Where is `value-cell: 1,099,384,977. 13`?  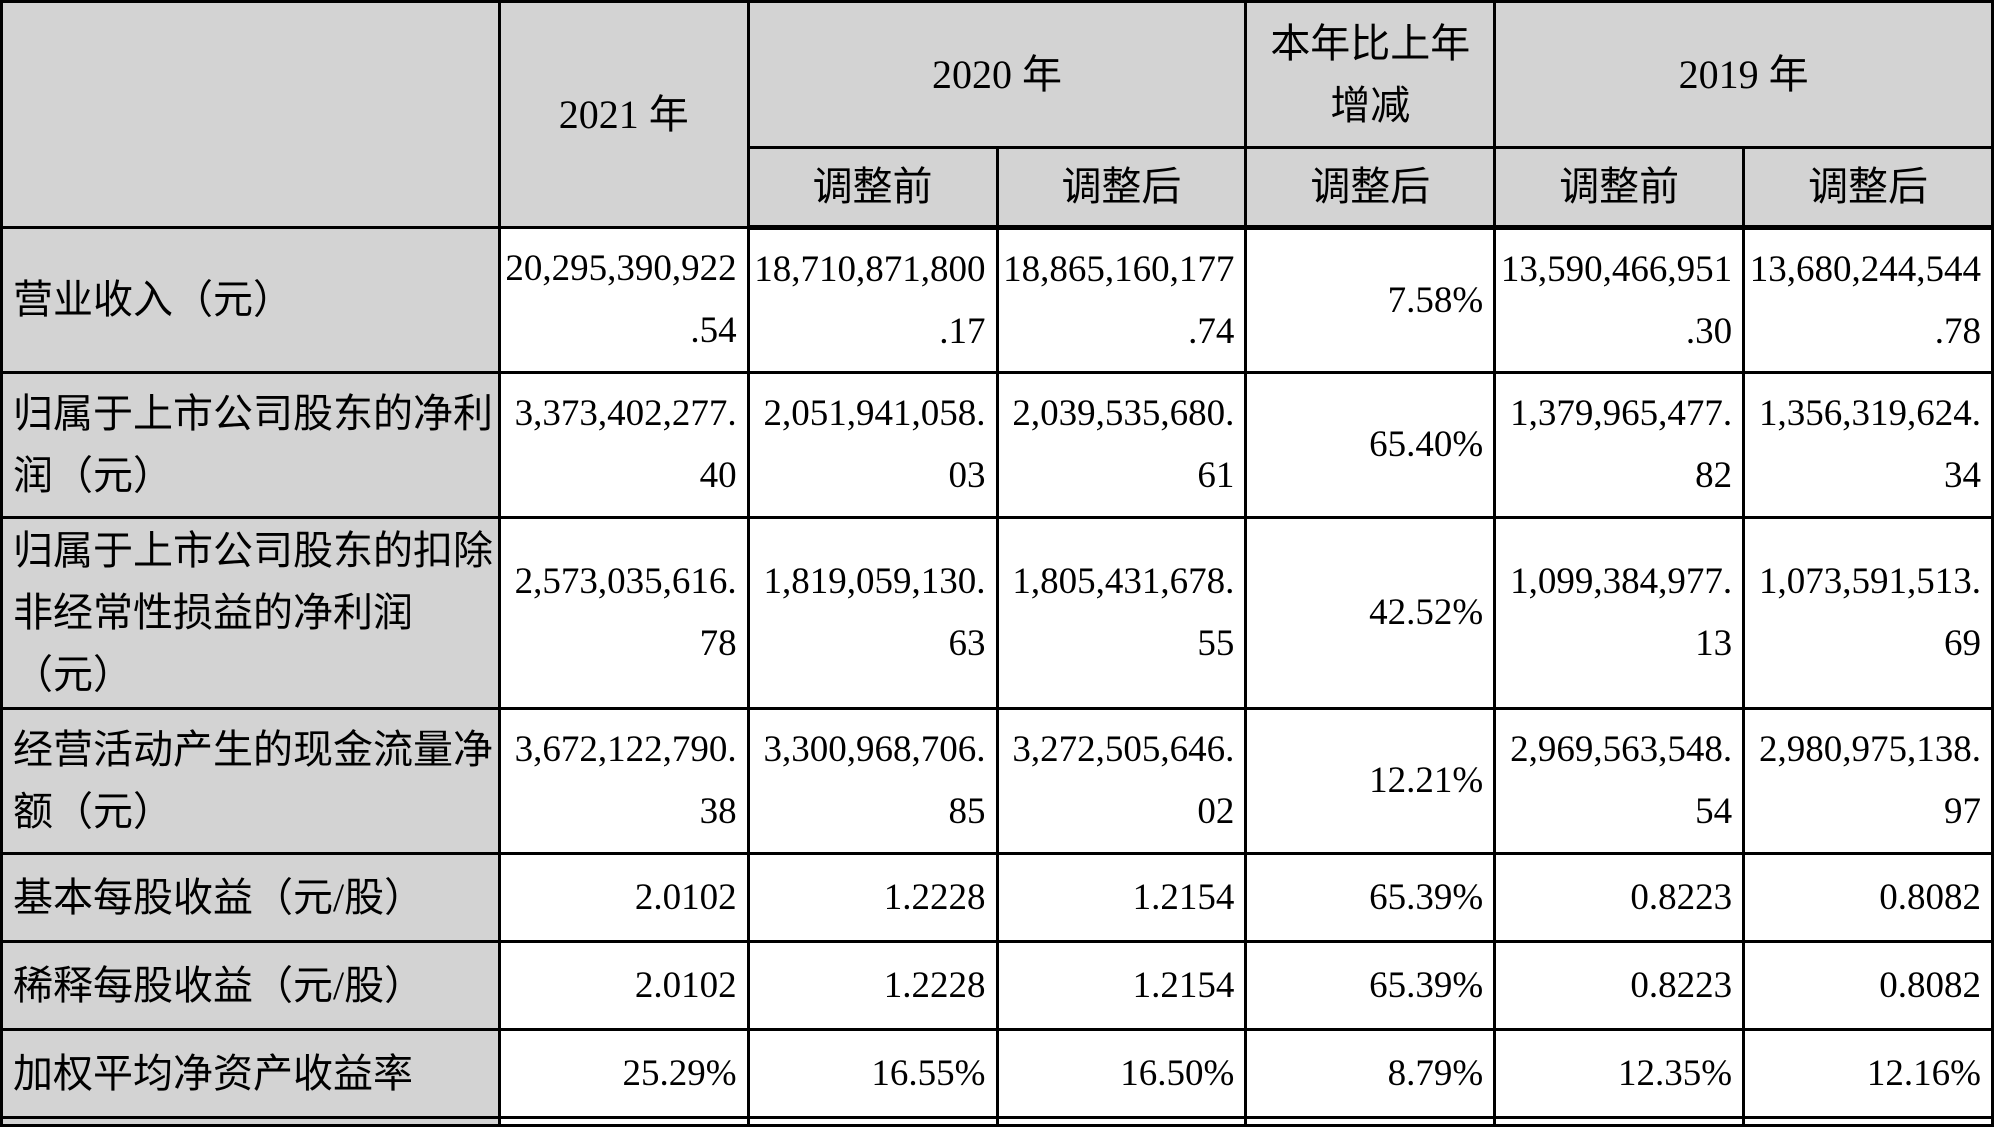 value-cell: 1,099,384,977. 13 is located at coordinates (1619, 613).